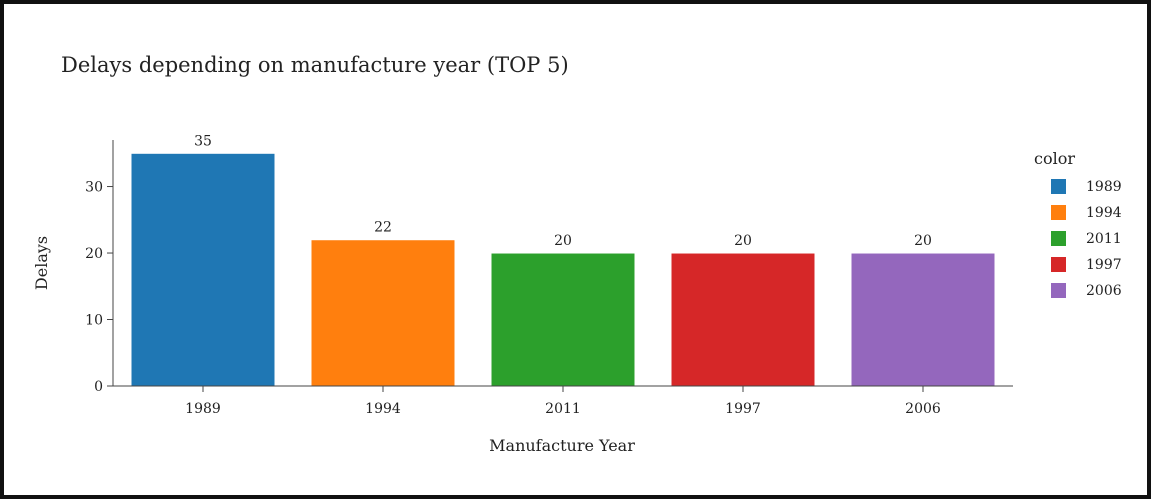  What do you see at coordinates (203, 409) in the screenshot?
I see `x-tick-label-1989: 1989` at bounding box center [203, 409].